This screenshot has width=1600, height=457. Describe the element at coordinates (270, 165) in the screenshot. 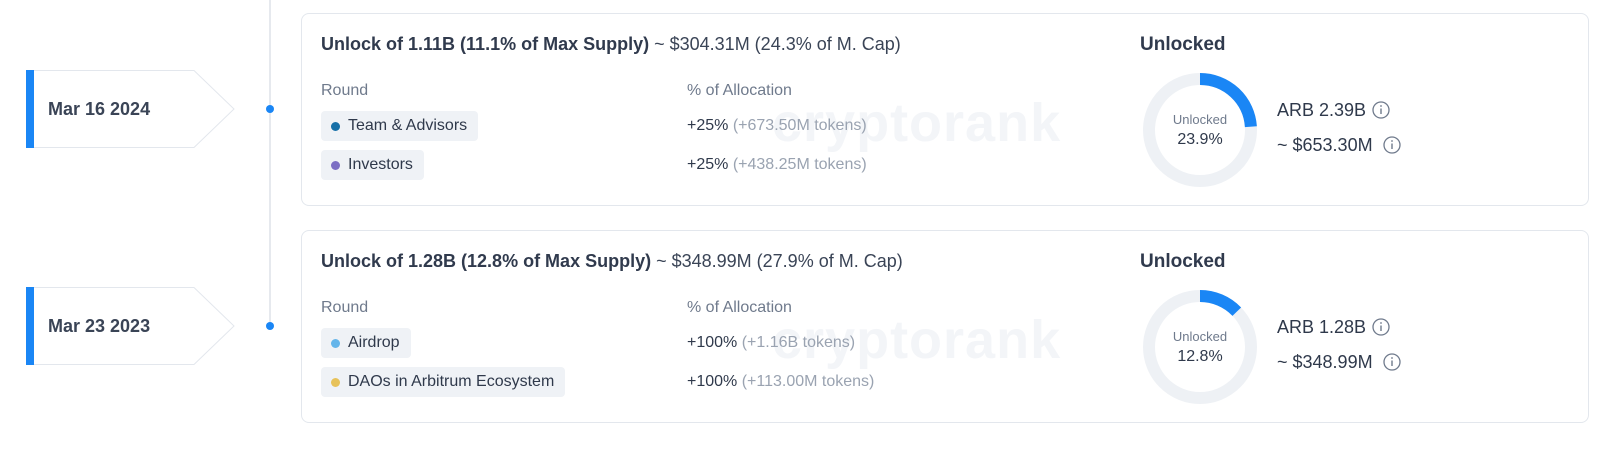

I see `timeline-line` at that location.